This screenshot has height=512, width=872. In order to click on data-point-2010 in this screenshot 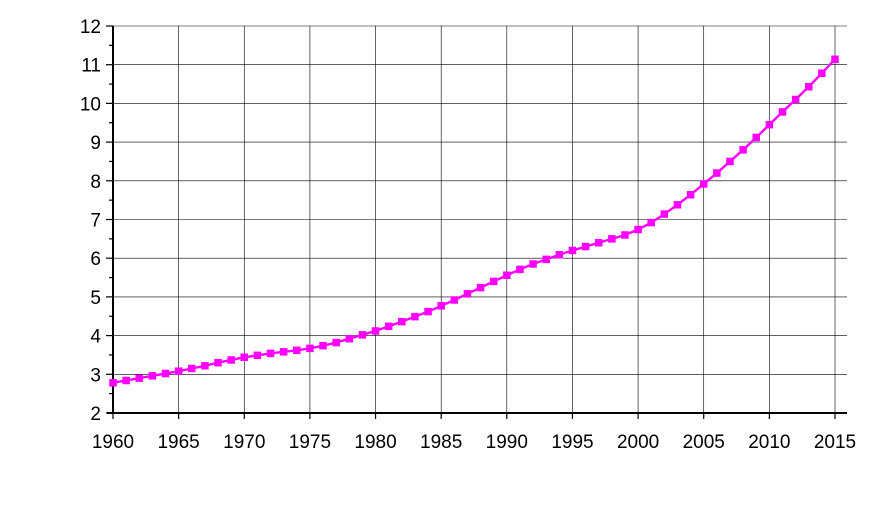, I will do `click(769, 124)`.